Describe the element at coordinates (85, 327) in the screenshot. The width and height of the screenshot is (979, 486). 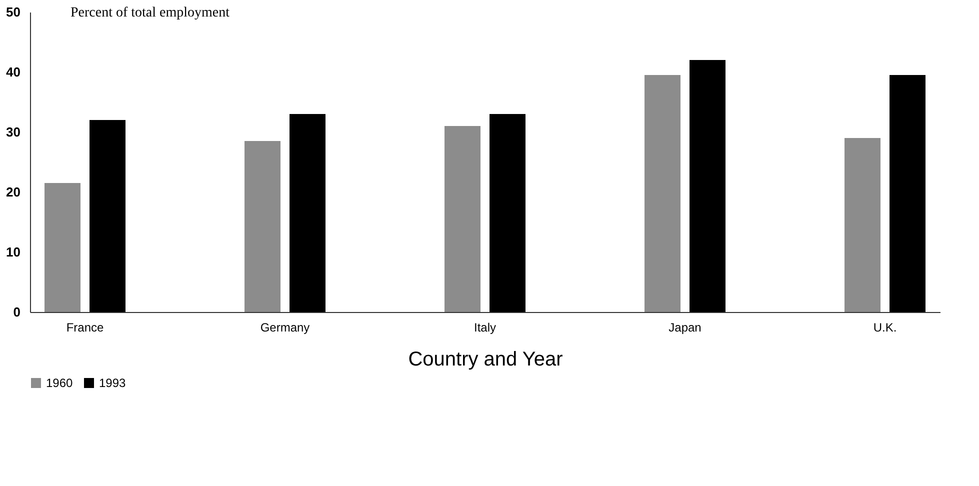
I see `x-tick-label: France` at that location.